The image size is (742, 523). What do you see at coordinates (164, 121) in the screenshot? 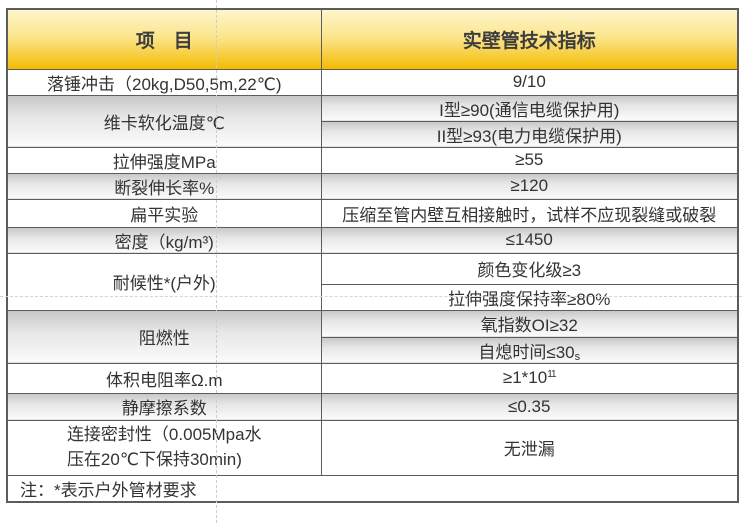
I see `cell-item-vicat-softening-temp: 维卡软化温度℃` at bounding box center [164, 121].